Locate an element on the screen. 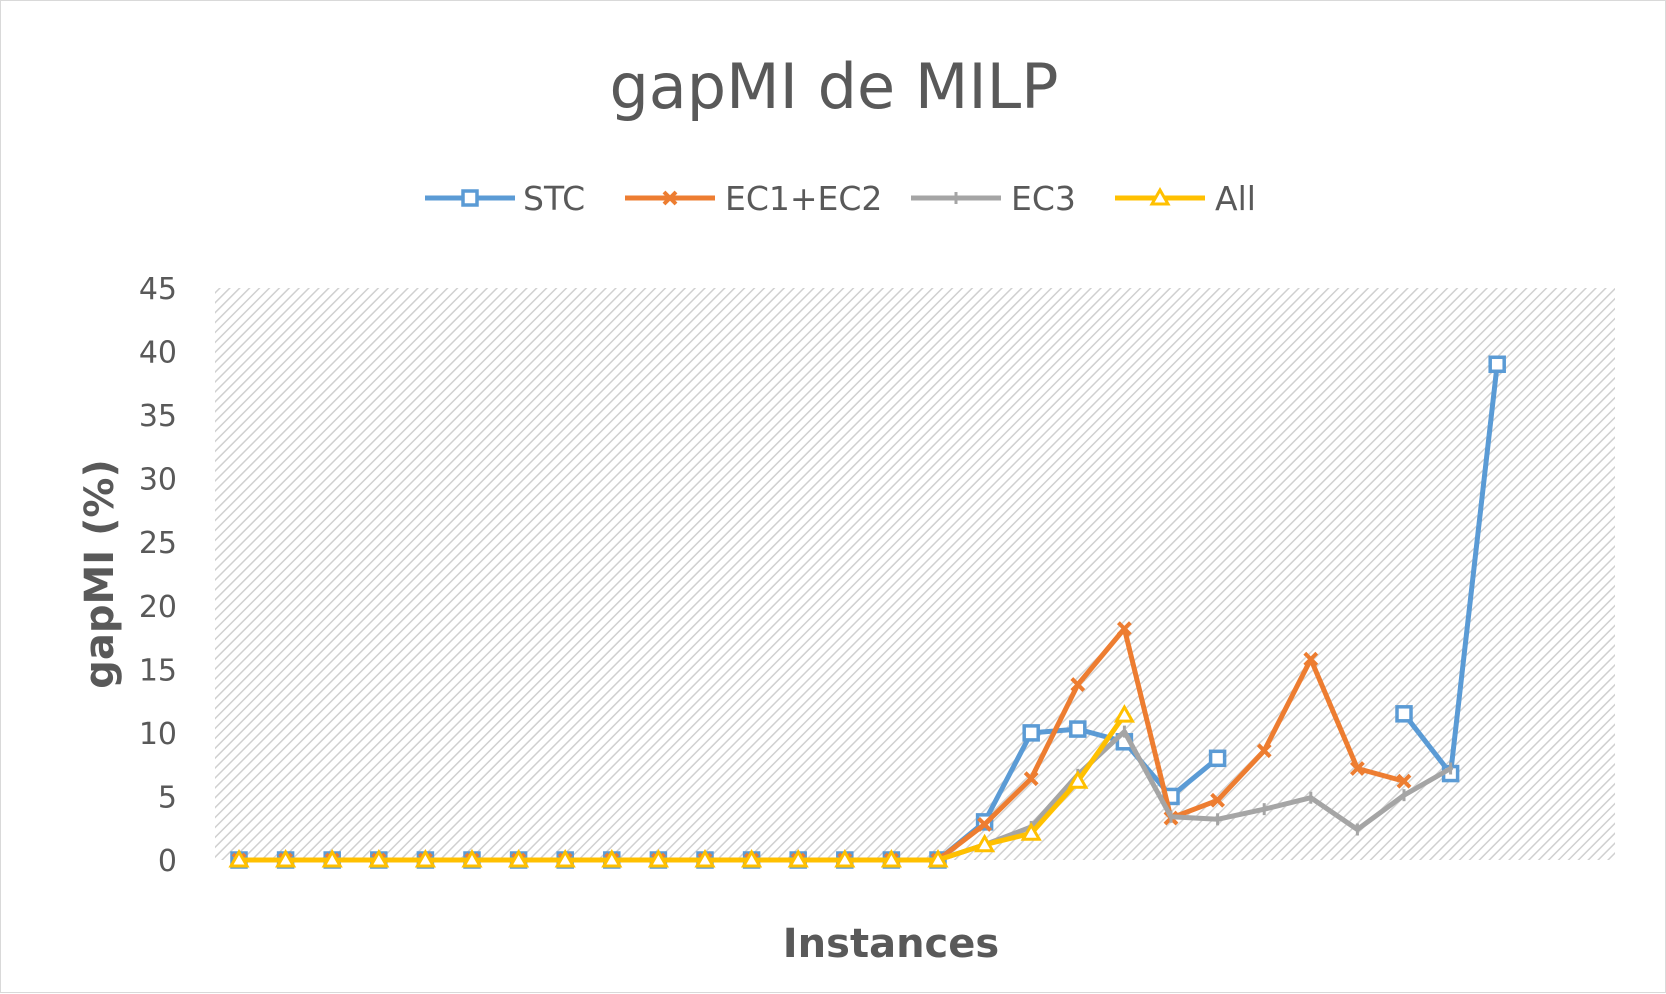 The height and width of the screenshot is (994, 1666). y-axis-title: gapMI (%) is located at coordinates (100, 574).